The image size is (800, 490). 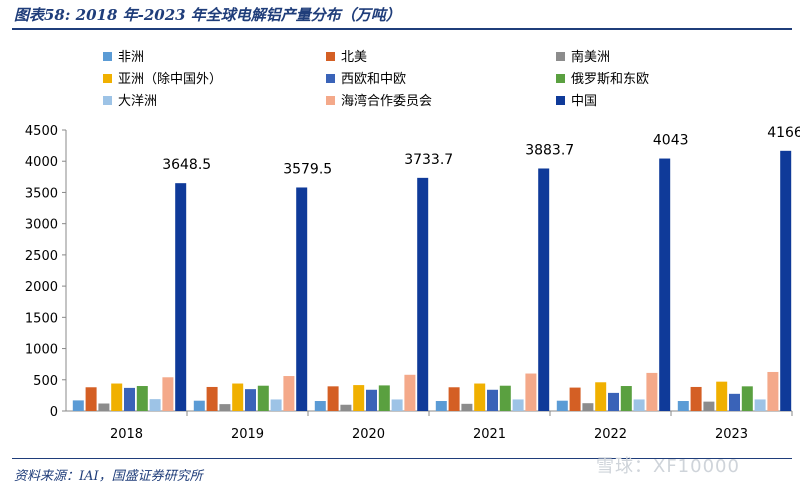 What do you see at coordinates (41, 287) in the screenshot?
I see `y-tick-label: 2000` at bounding box center [41, 287].